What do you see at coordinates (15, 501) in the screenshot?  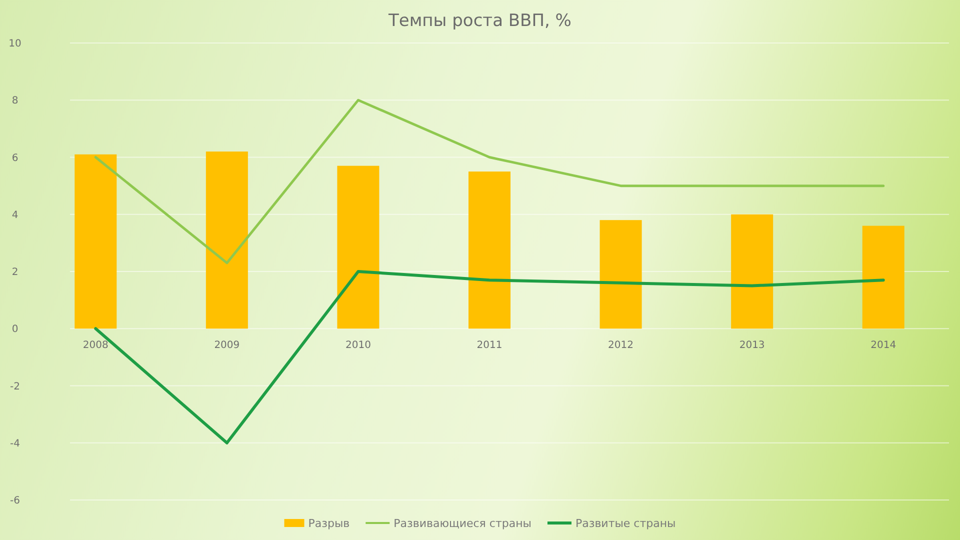 I see `y-tick-label: -6` at bounding box center [15, 501].